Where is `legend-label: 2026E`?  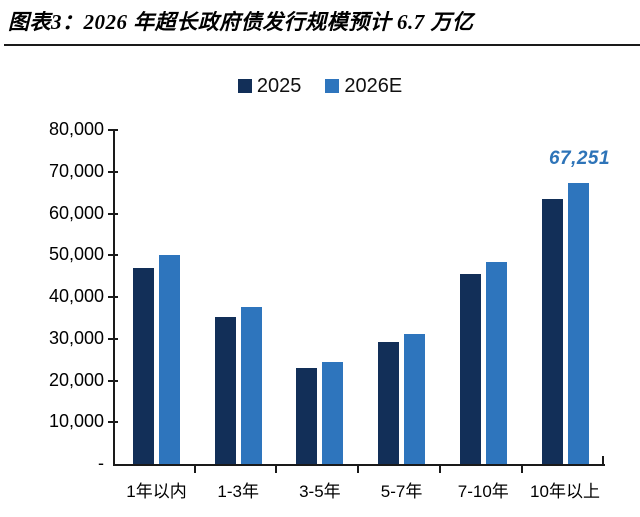 legend-label: 2026E is located at coordinates (373, 86).